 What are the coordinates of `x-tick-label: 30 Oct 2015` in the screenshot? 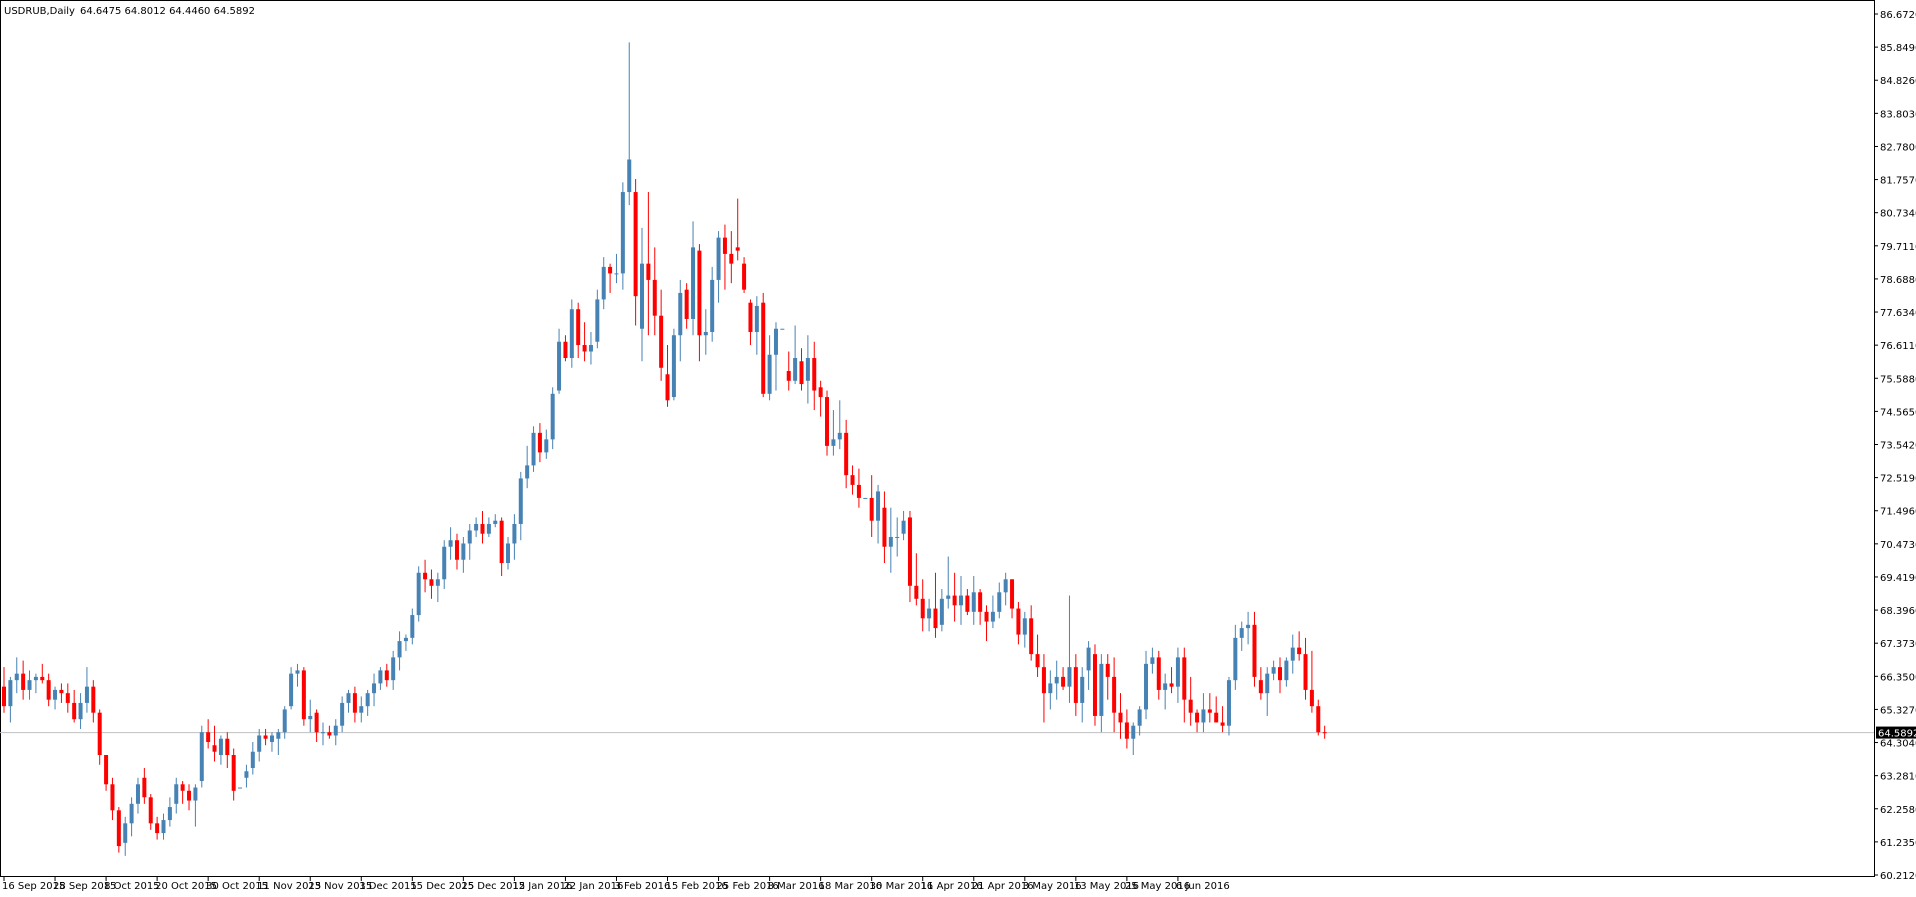 It's located at (237, 886).